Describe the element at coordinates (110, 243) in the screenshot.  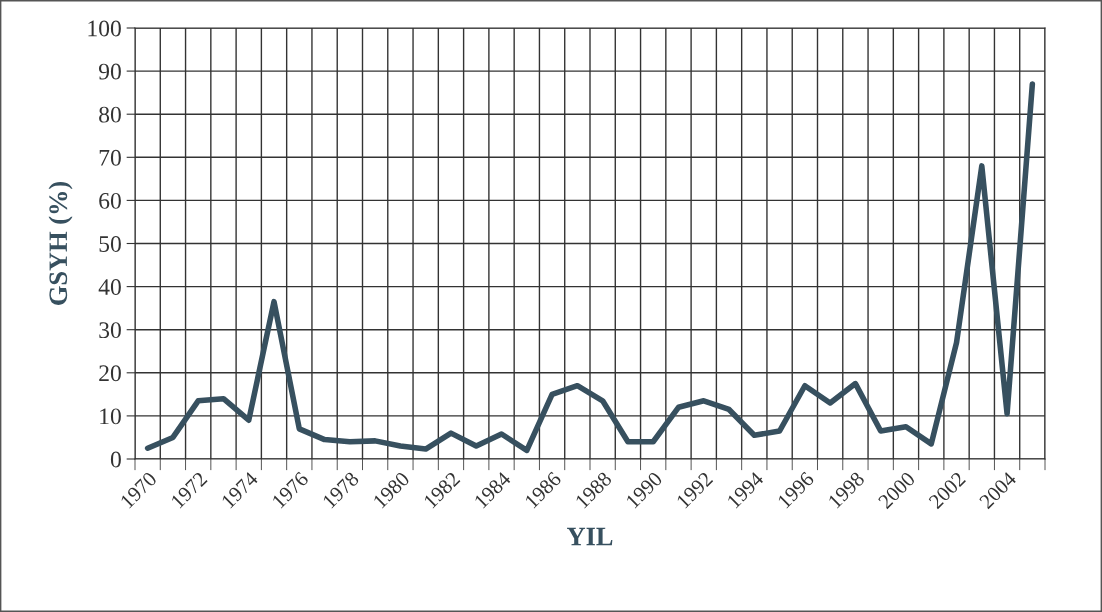
I see `y-tick-label: 50` at that location.